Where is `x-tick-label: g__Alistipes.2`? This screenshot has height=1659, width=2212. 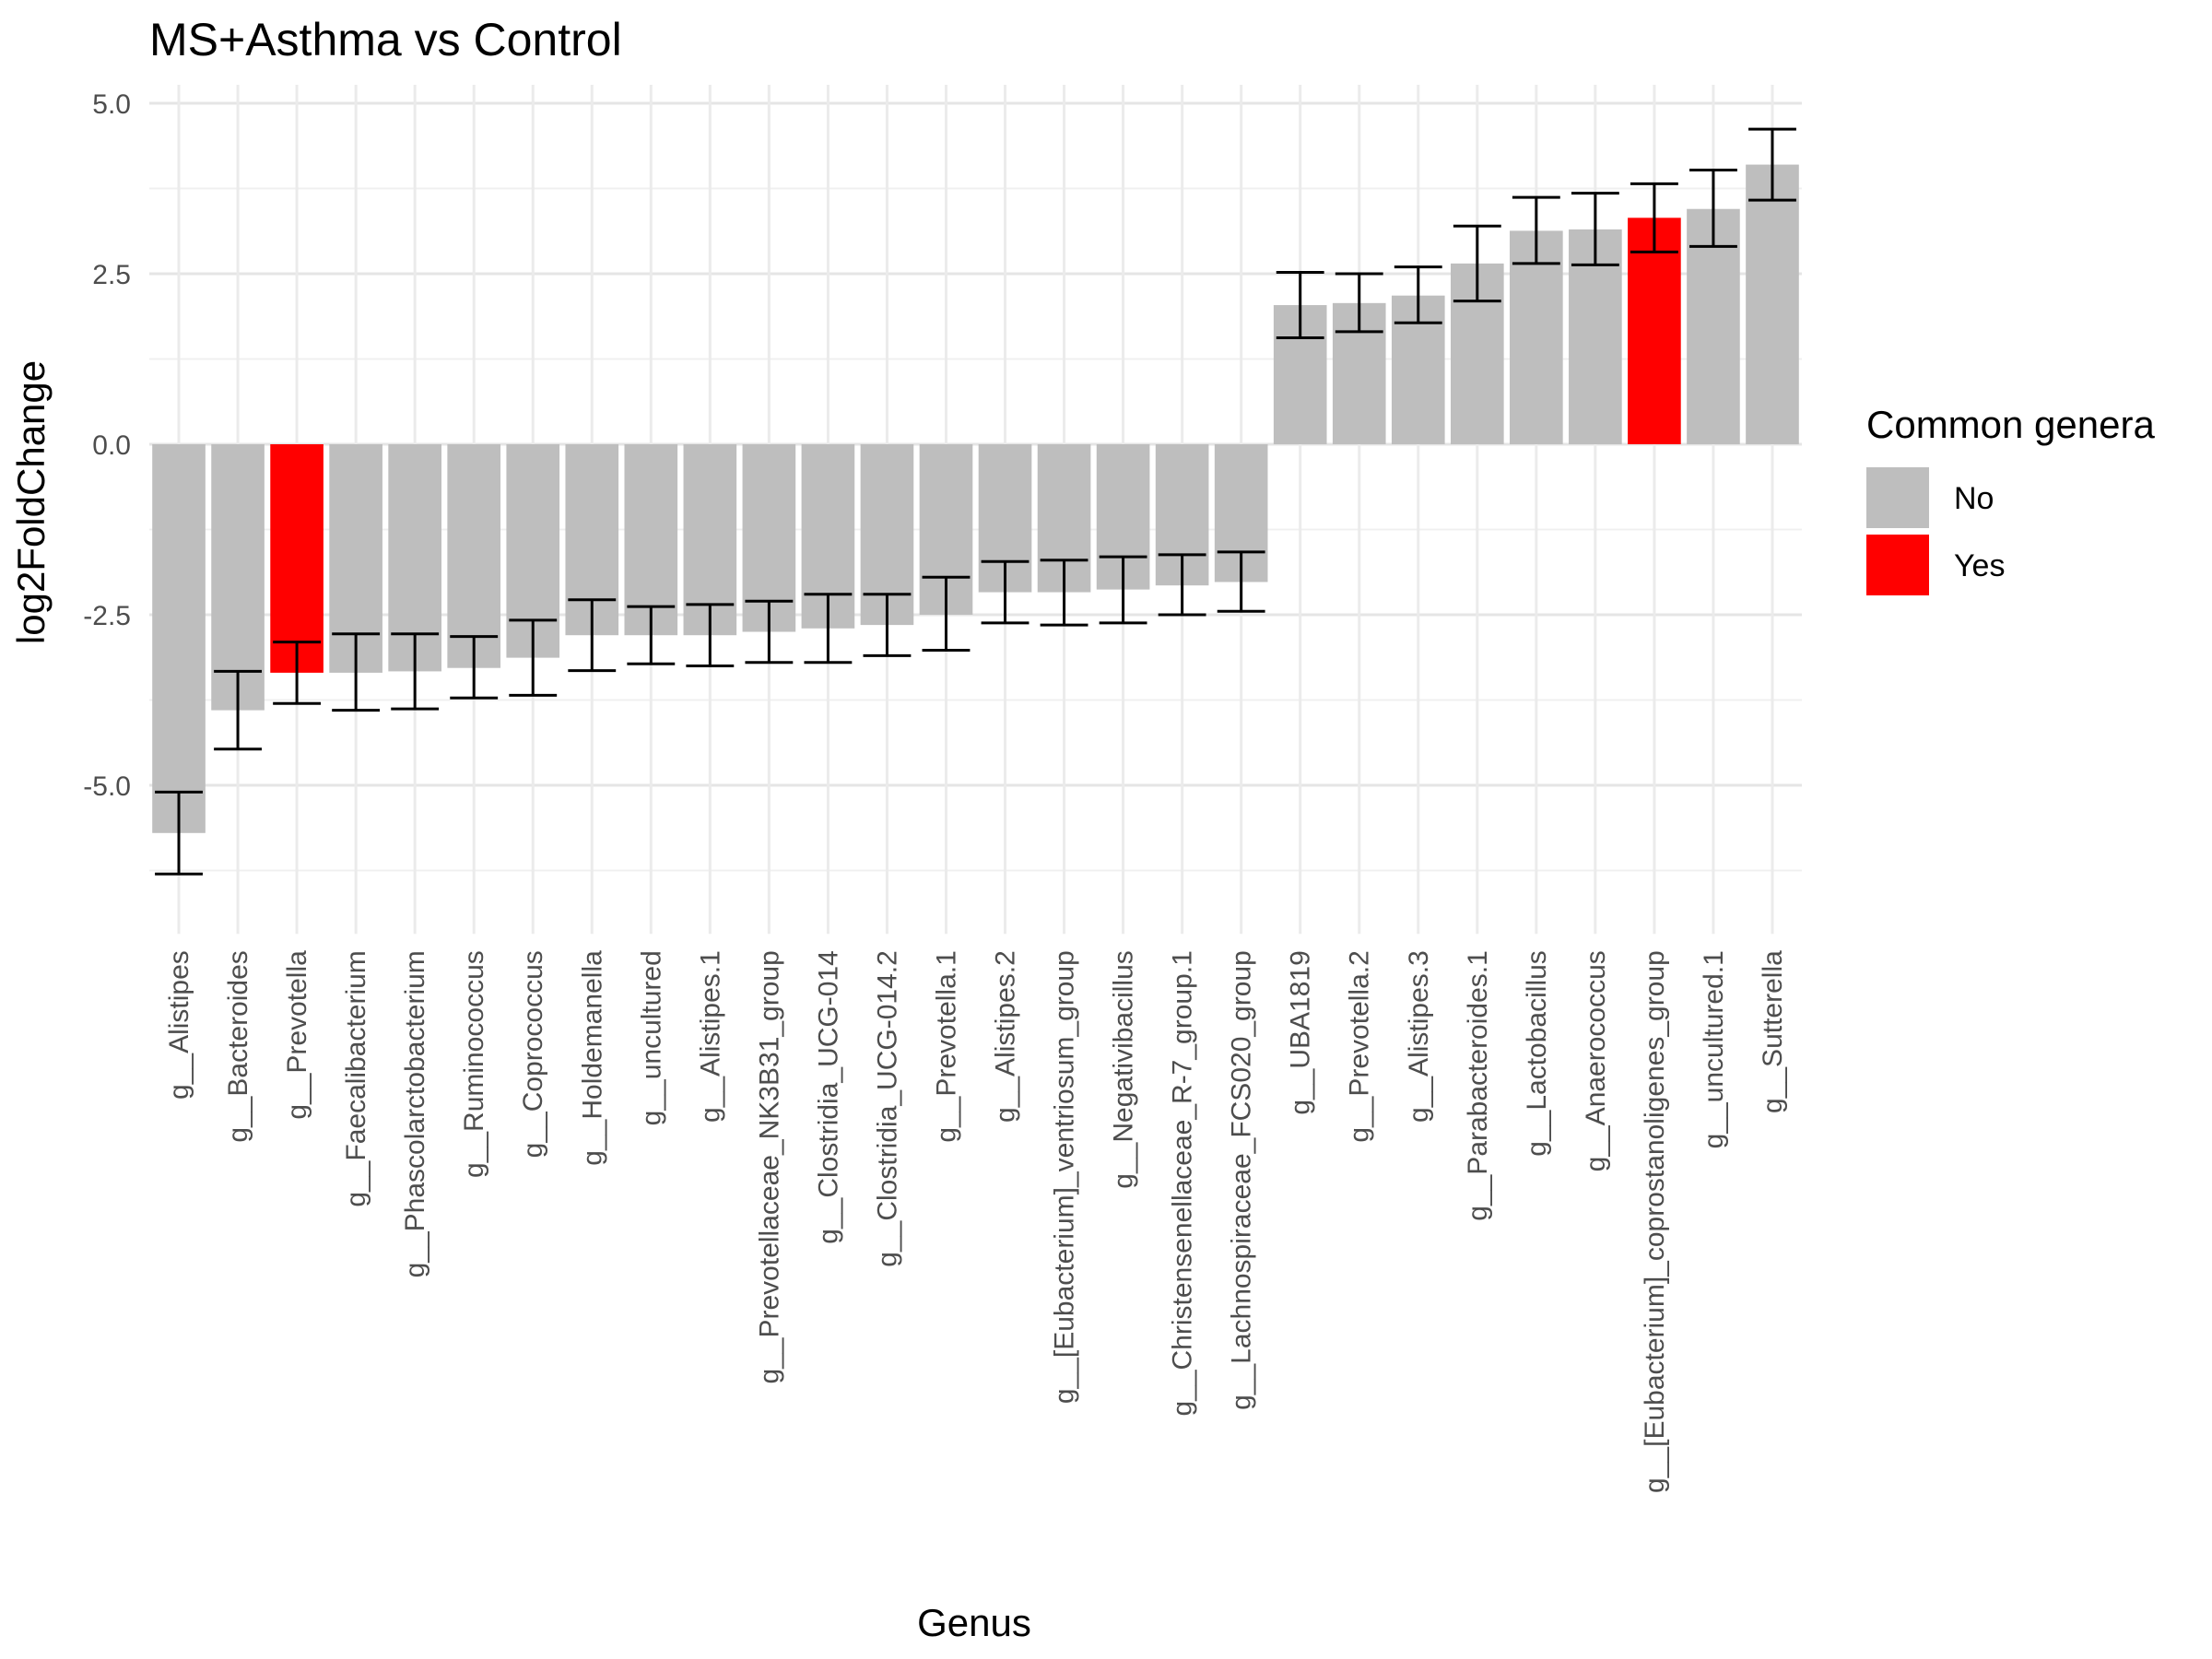 x-tick-label: g__Alistipes.2 is located at coordinates (1006, 1036).